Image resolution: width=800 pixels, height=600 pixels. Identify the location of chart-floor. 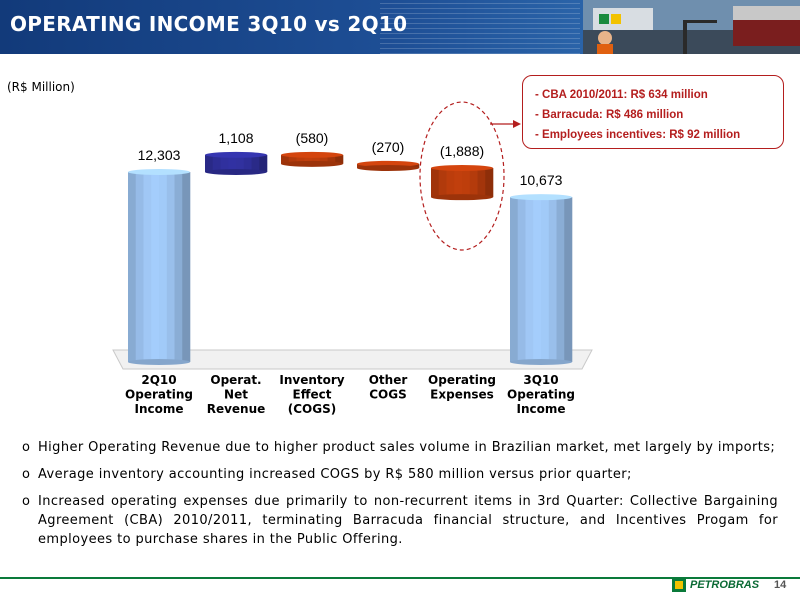
(352, 359).